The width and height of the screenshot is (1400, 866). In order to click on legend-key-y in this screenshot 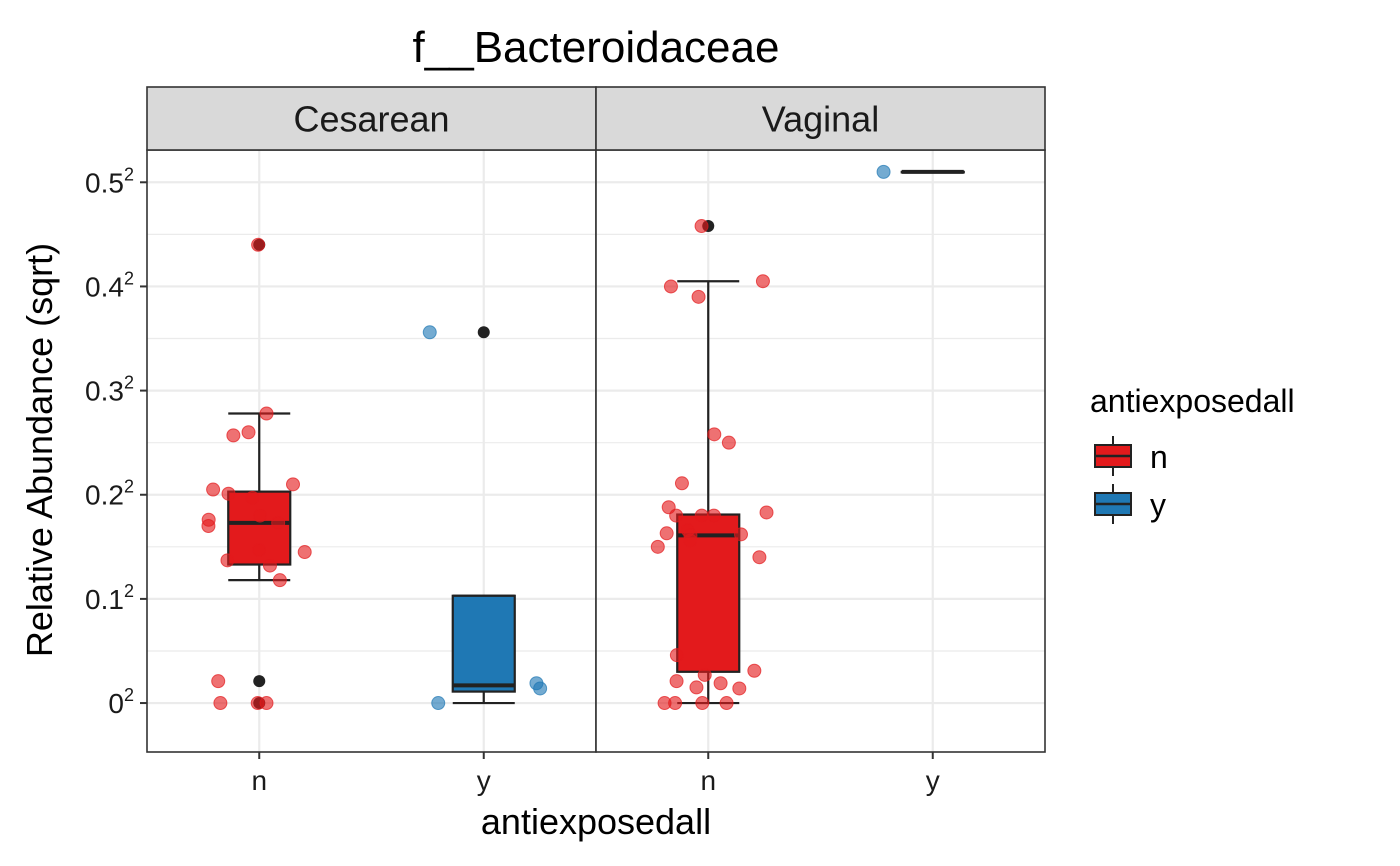, I will do `click(1113, 504)`.